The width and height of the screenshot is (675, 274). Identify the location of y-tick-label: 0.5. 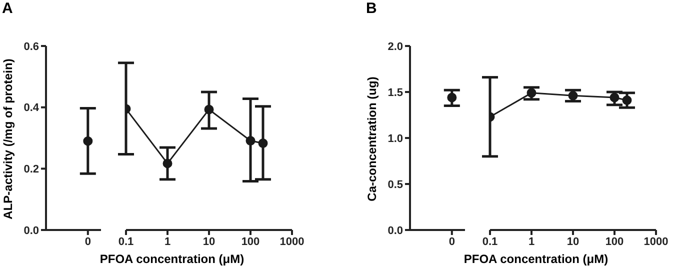
(395, 184).